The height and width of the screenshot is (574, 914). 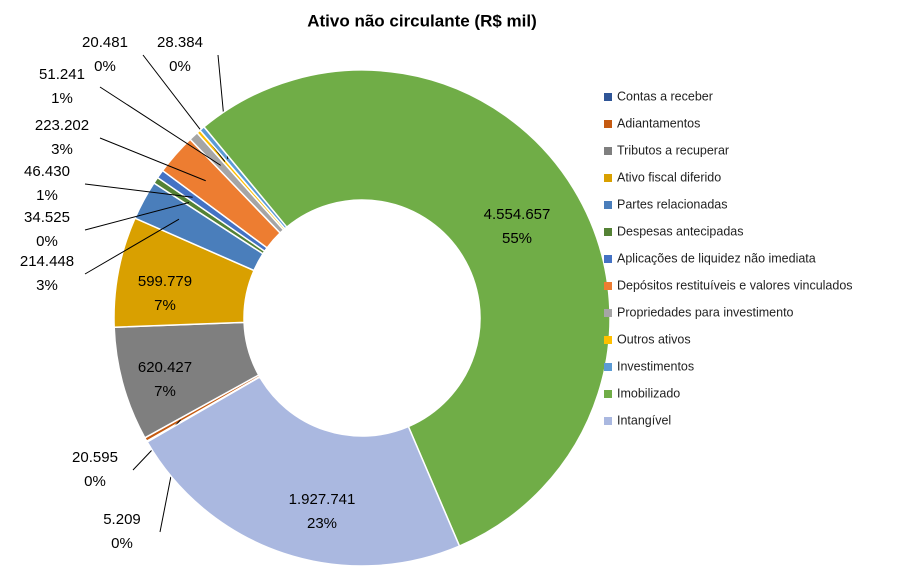 What do you see at coordinates (680, 231) in the screenshot?
I see `legend-text: Despesas antecipadas` at bounding box center [680, 231].